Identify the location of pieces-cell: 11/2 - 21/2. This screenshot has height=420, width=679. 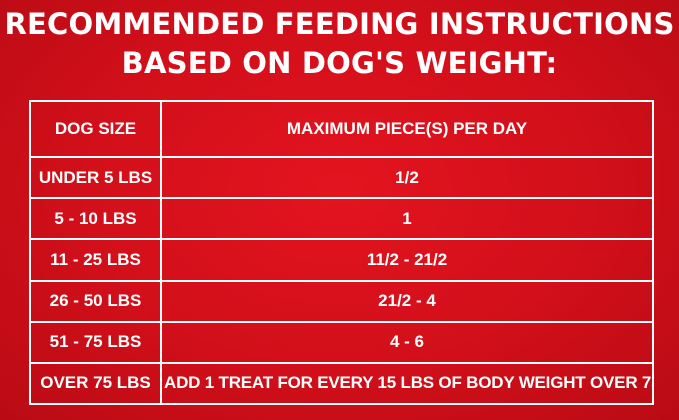
(407, 260).